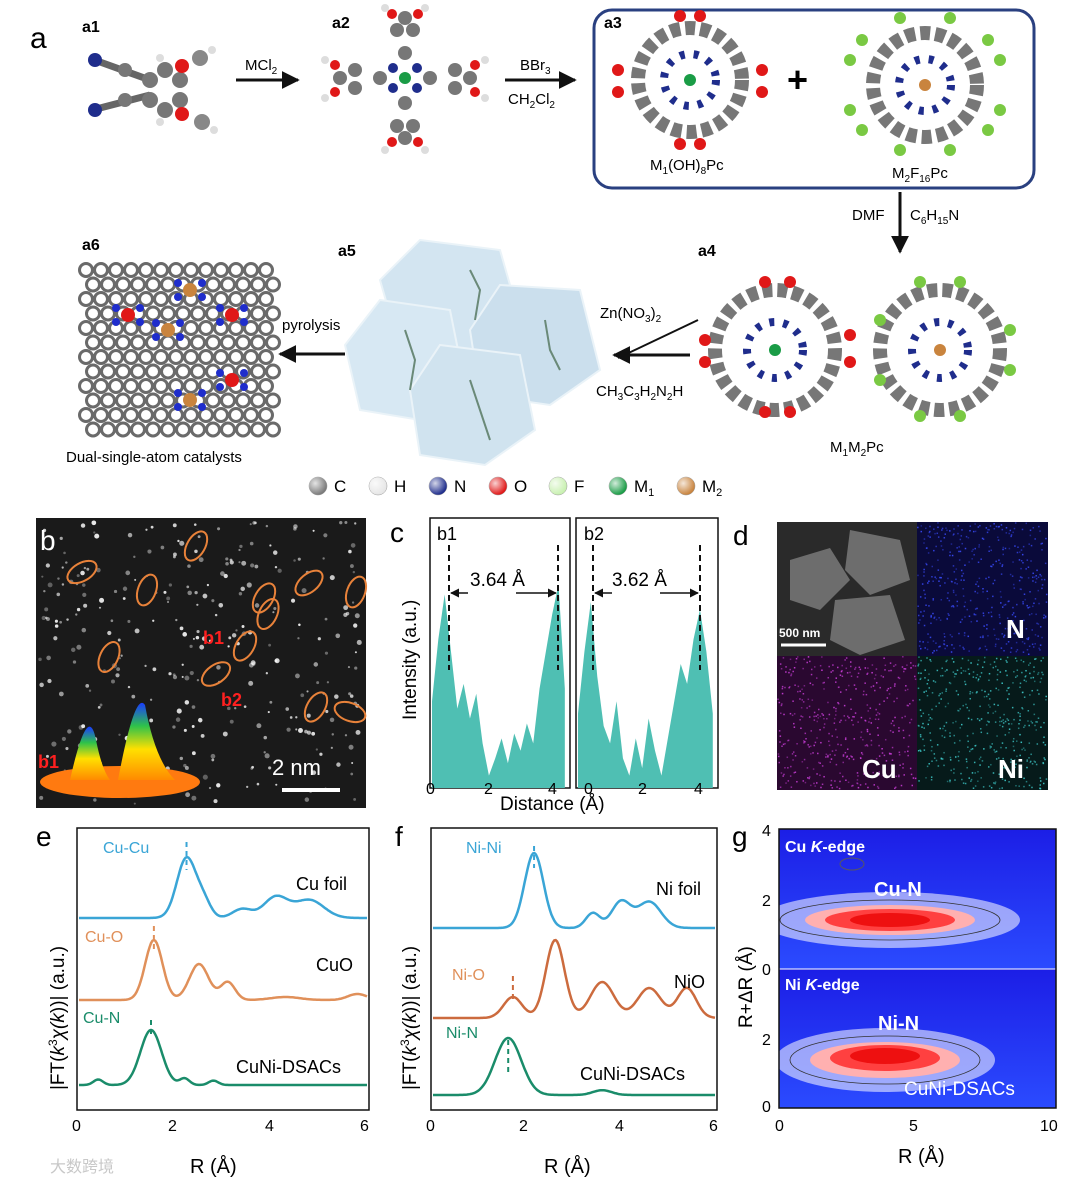 This screenshot has height=1185, width=1080. What do you see at coordinates (567, 1166) in the screenshot?
I see `exafs-f-xlabel: R (Å)` at bounding box center [567, 1166].